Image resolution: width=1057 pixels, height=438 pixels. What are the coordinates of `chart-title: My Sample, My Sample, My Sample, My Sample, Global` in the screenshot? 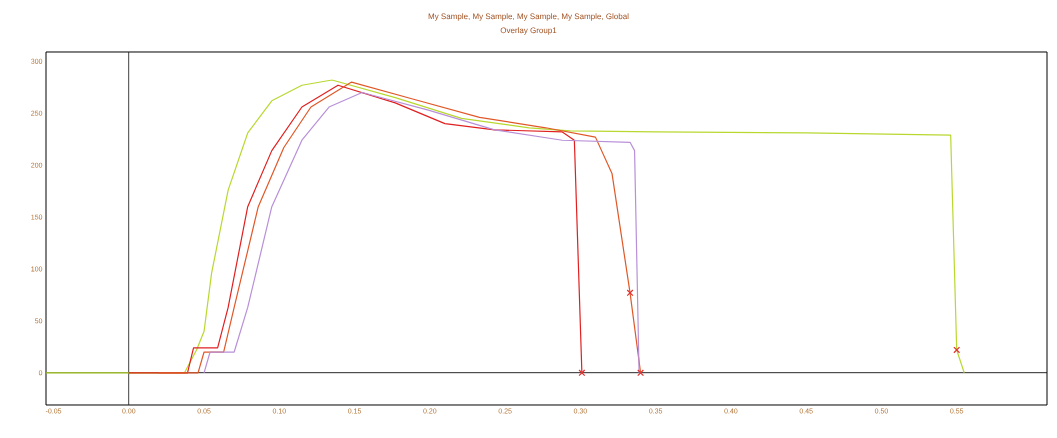 It's located at (528, 17).